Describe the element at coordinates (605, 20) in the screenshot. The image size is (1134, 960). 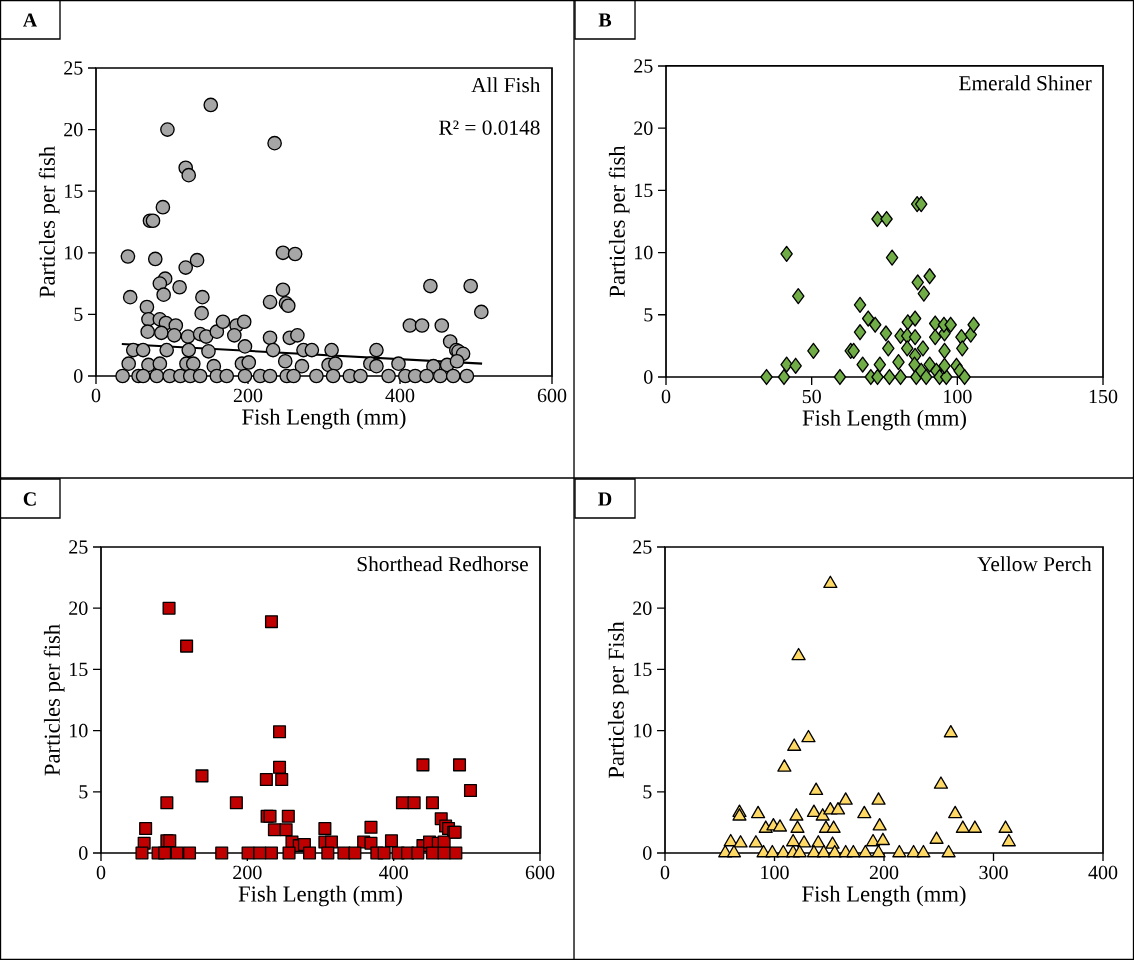
I see `text: B` at that location.